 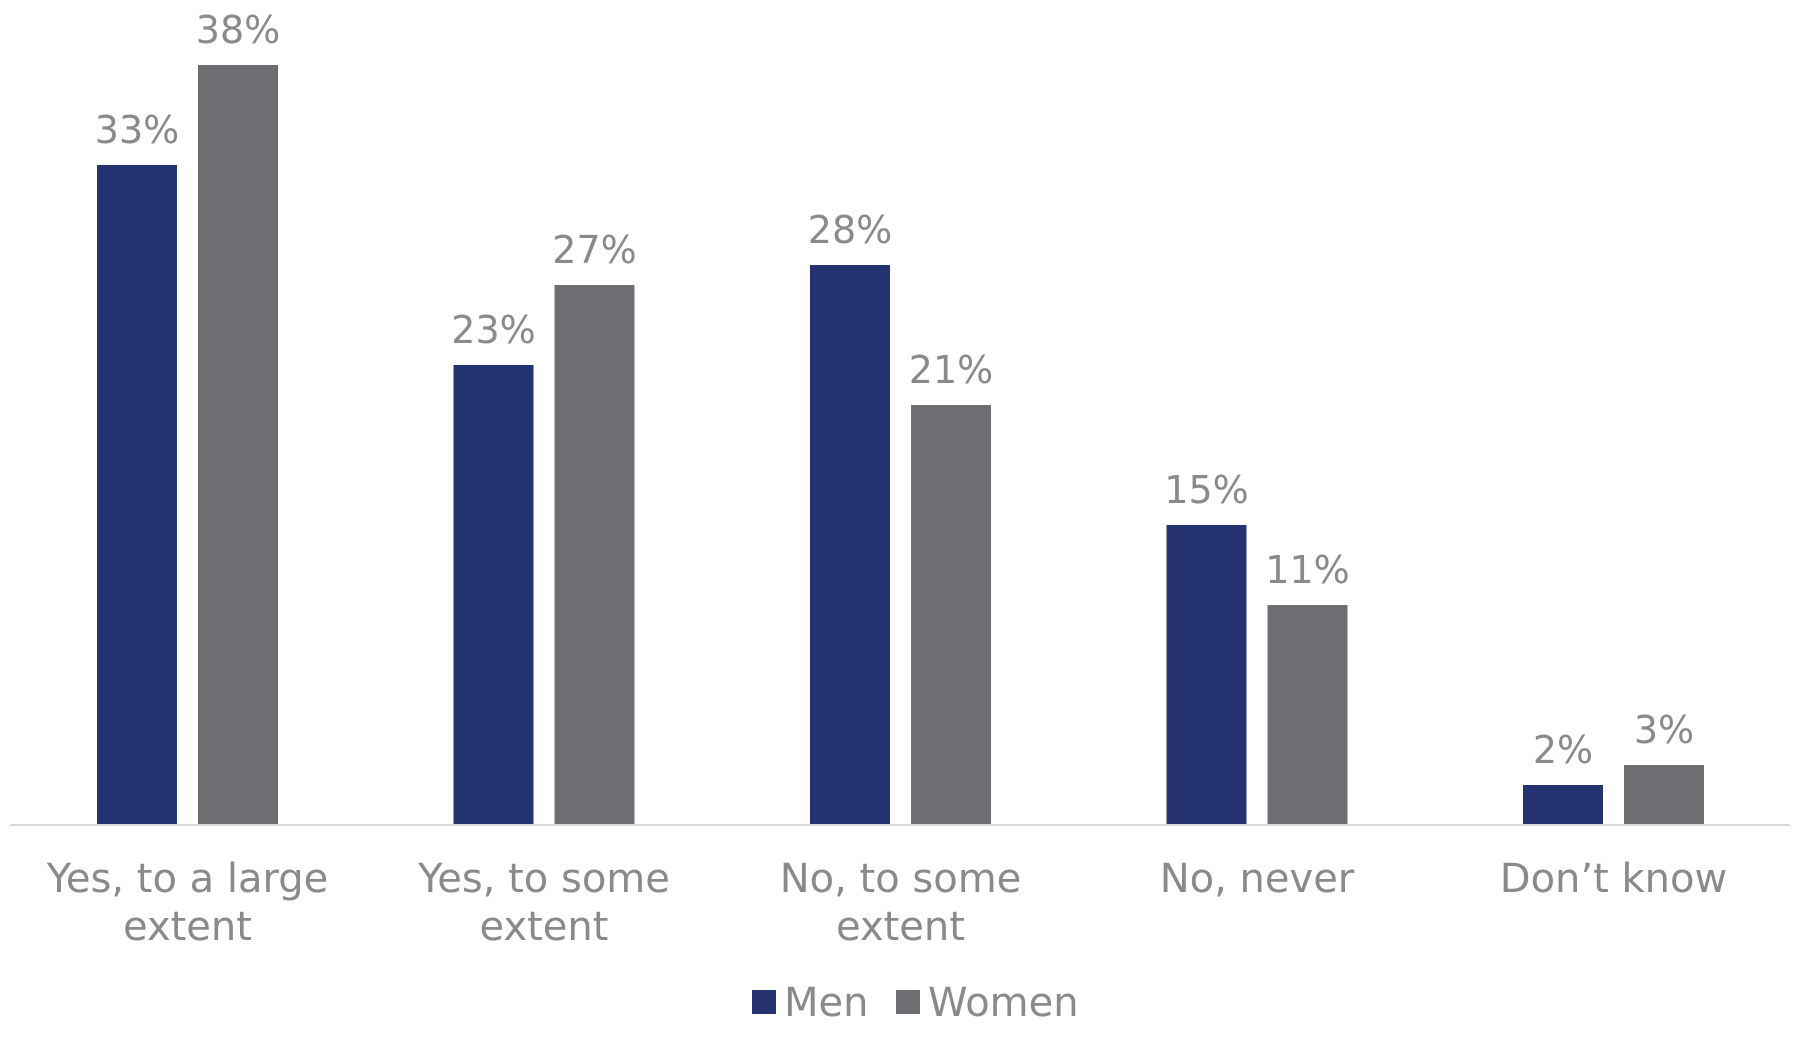 What do you see at coordinates (1613, 879) in the screenshot?
I see `x-tick-label-4: Don’t know` at bounding box center [1613, 879].